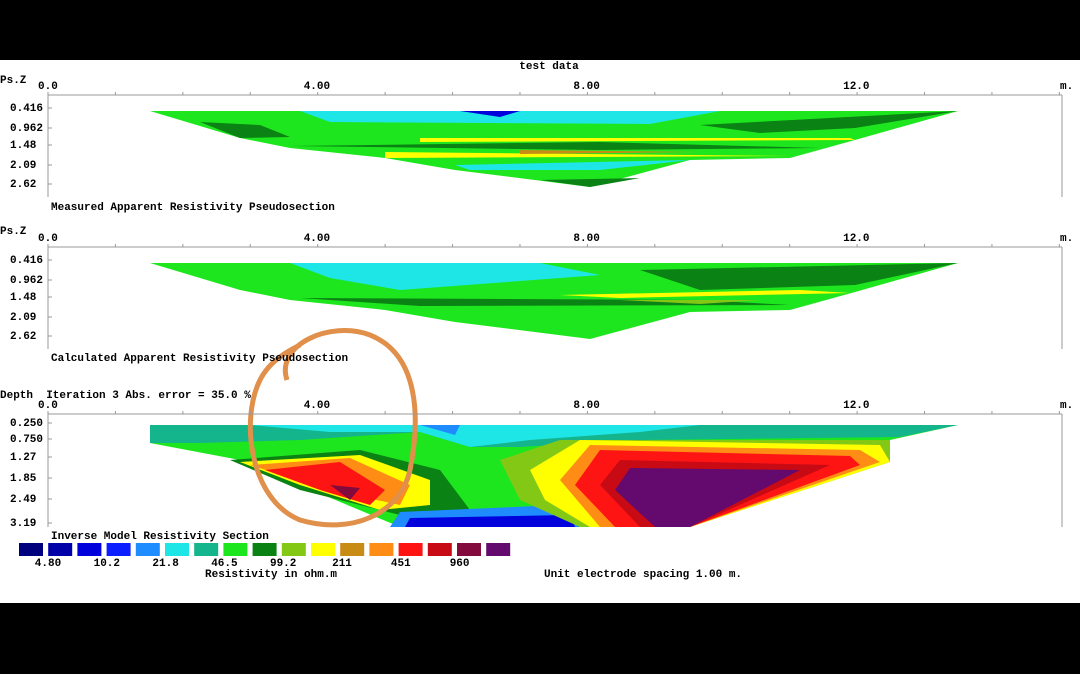  Describe the element at coordinates (26, 440) in the screenshot. I see `depth-tick-label: 0.750` at that location.